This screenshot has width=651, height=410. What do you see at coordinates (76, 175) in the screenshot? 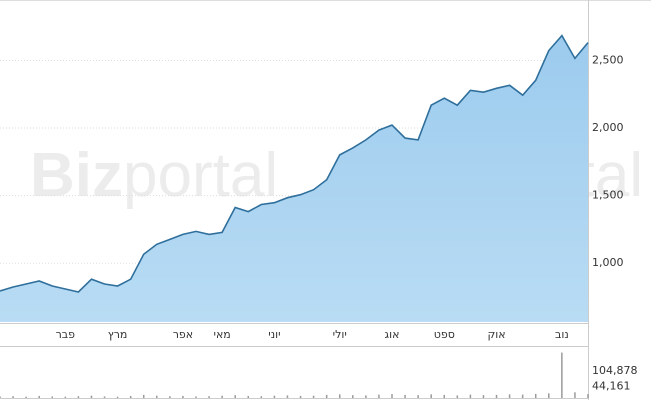
I see `watermark-bold: Biz` at bounding box center [76, 175].